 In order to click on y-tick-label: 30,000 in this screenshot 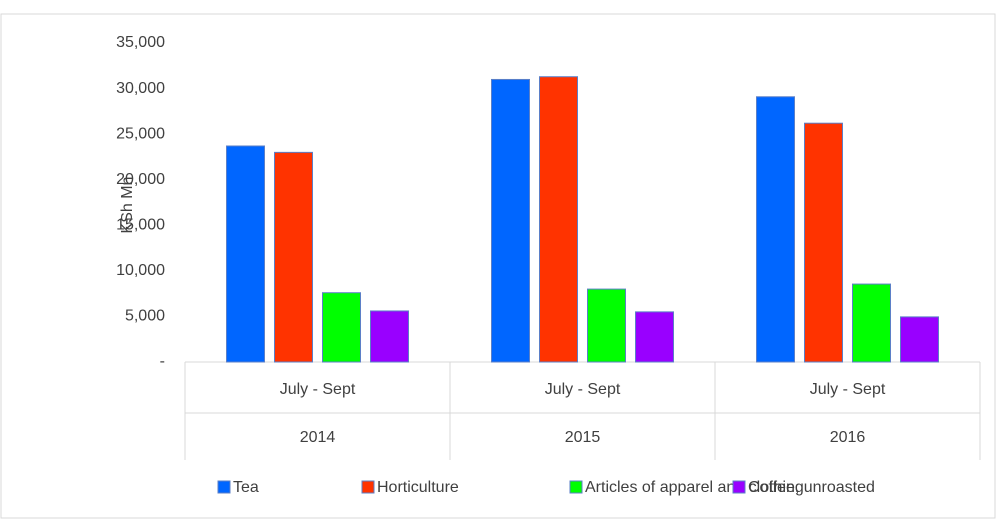, I will do `click(140, 88)`.